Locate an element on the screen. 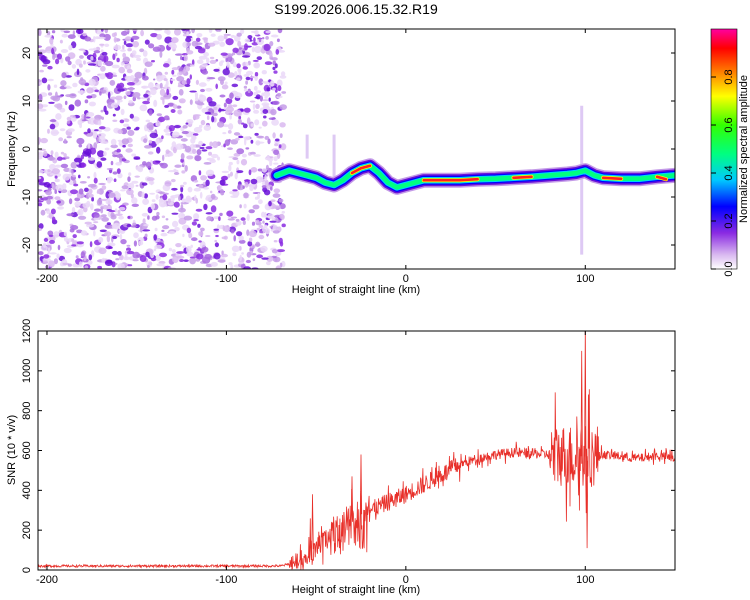  y-tick-label: 1200 is located at coordinates (27, 331).